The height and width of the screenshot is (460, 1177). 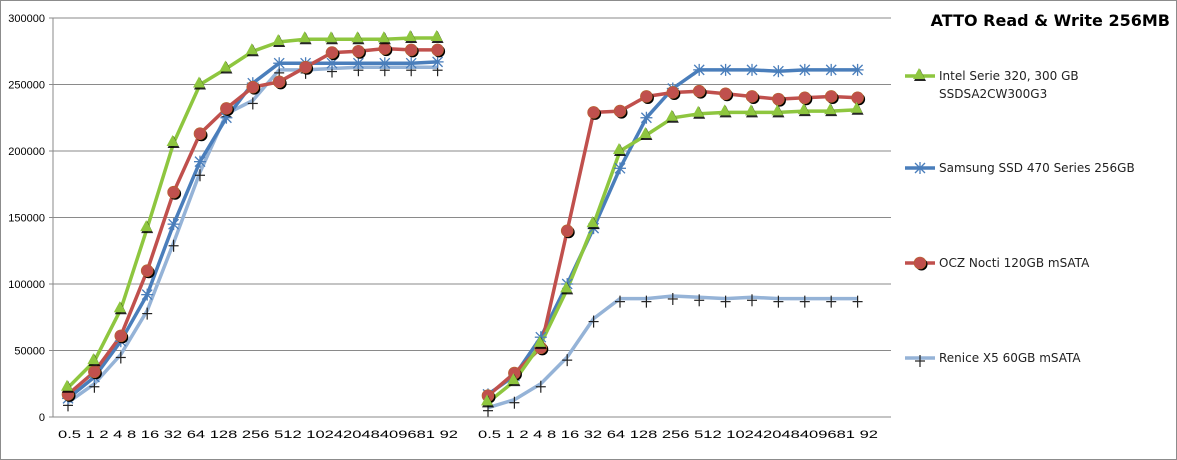 I want to click on legend-item: OCZ Nocti 120GB mSATA, so click(x=997, y=263).